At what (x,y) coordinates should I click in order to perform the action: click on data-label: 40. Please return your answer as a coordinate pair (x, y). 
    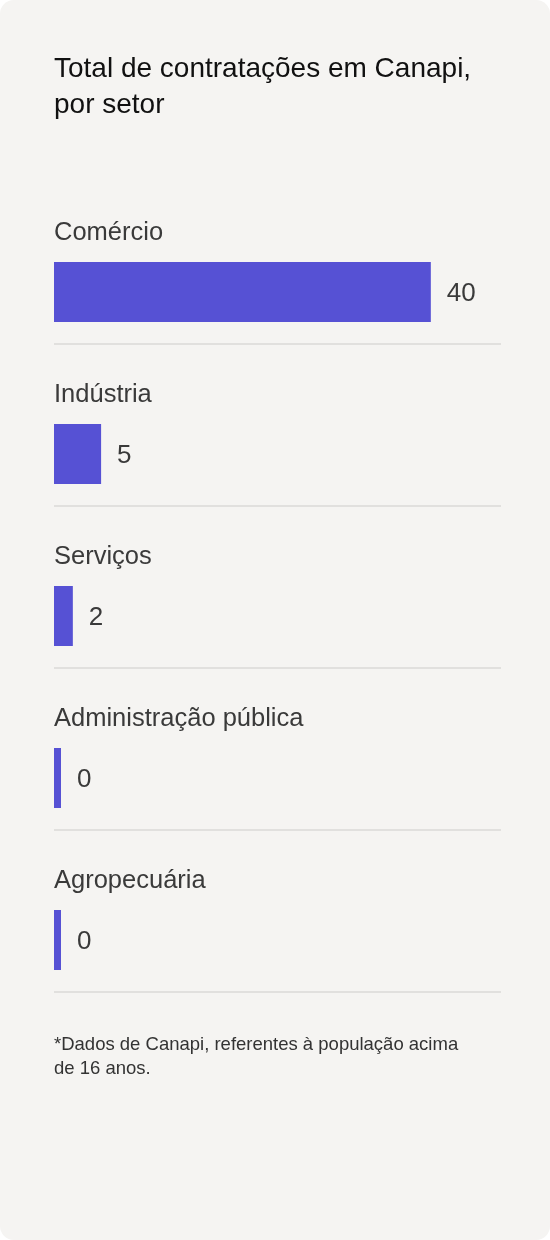
    Looking at the image, I should click on (461, 292).